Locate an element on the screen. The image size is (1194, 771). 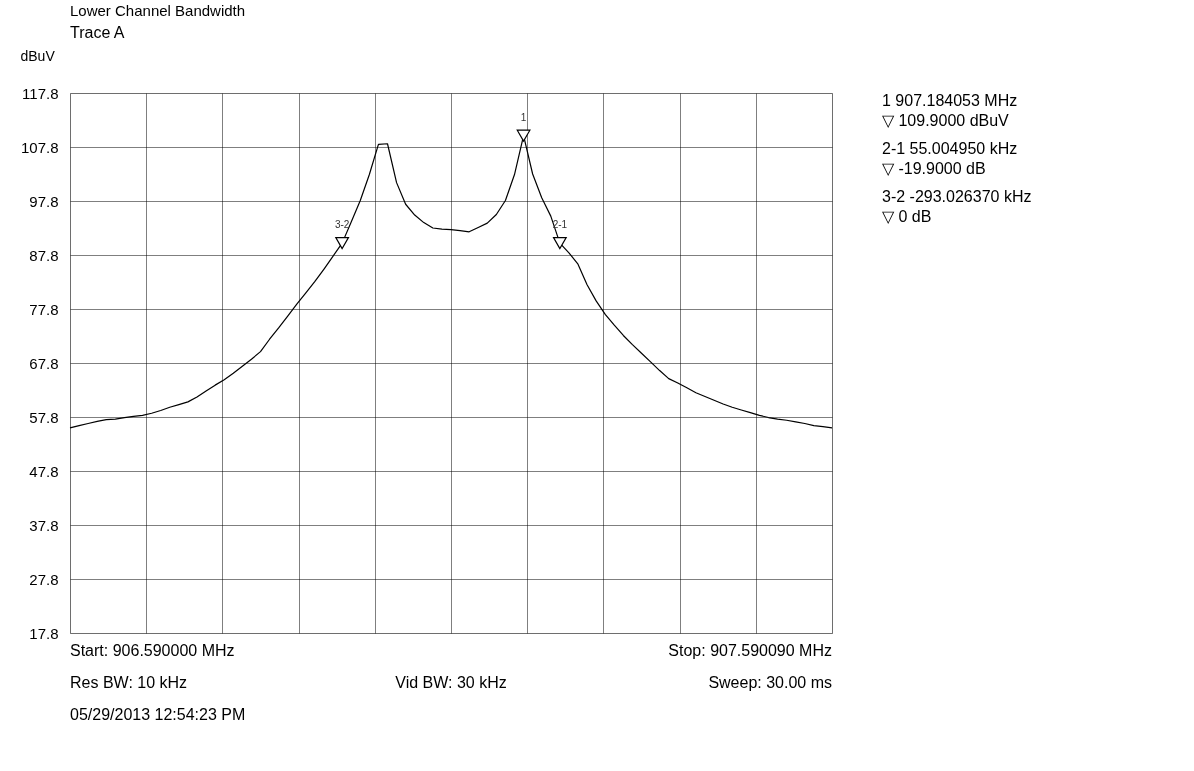
y-tick-label: 107.8 is located at coordinates (39, 147).